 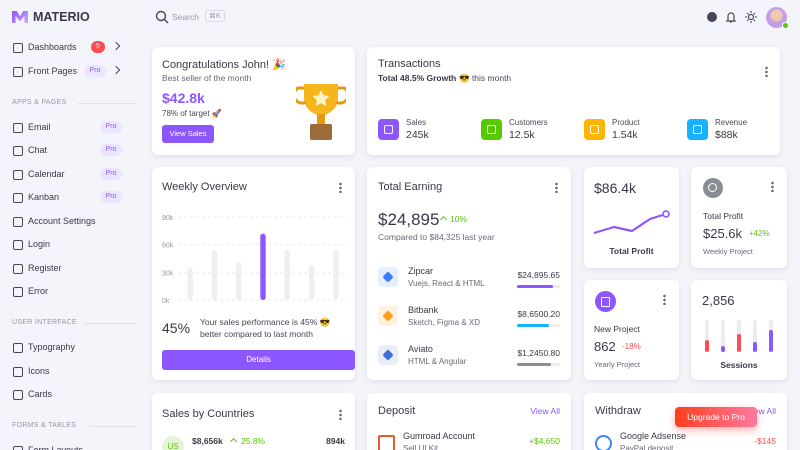 What do you see at coordinates (46, 173) in the screenshot?
I see `nav-item: Calendar` at bounding box center [46, 173].